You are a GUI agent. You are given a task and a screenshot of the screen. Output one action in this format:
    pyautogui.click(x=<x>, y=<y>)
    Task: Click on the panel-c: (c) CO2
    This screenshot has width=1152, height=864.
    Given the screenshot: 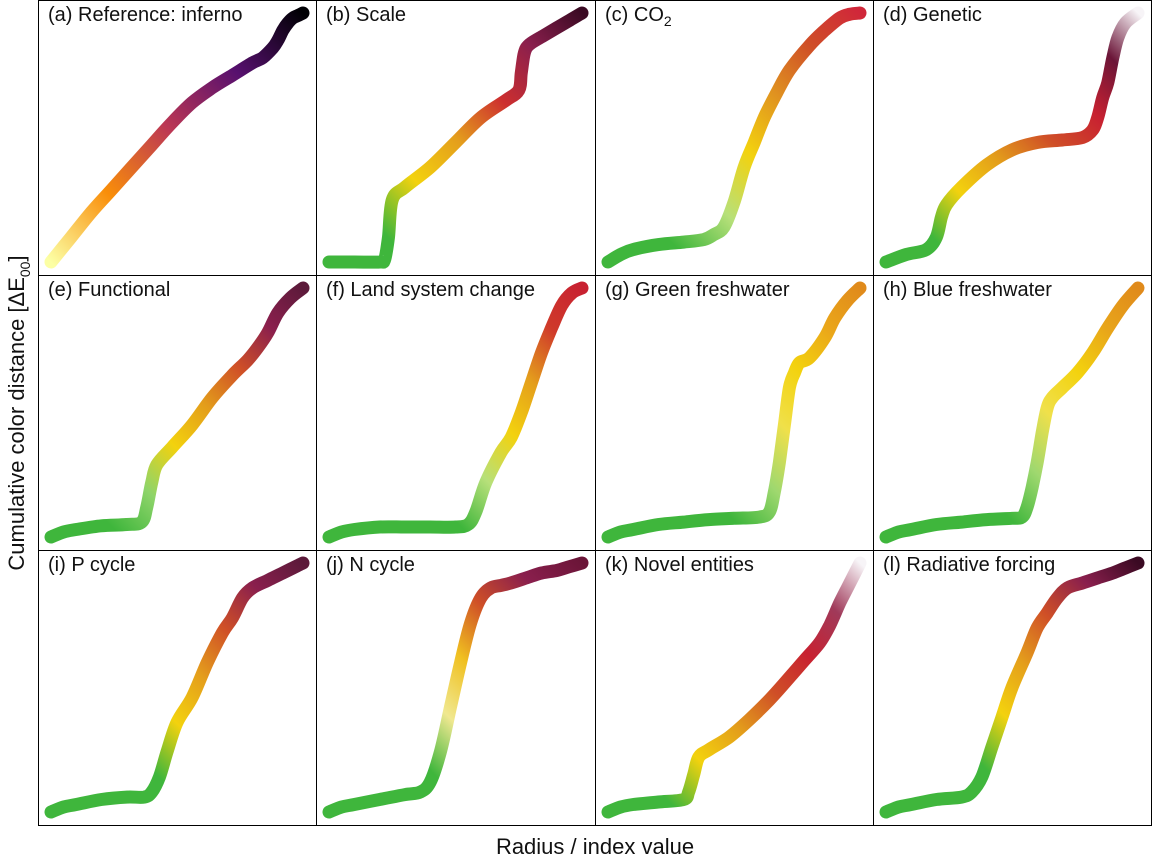 What is the action you would take?
    pyautogui.click(x=734, y=138)
    